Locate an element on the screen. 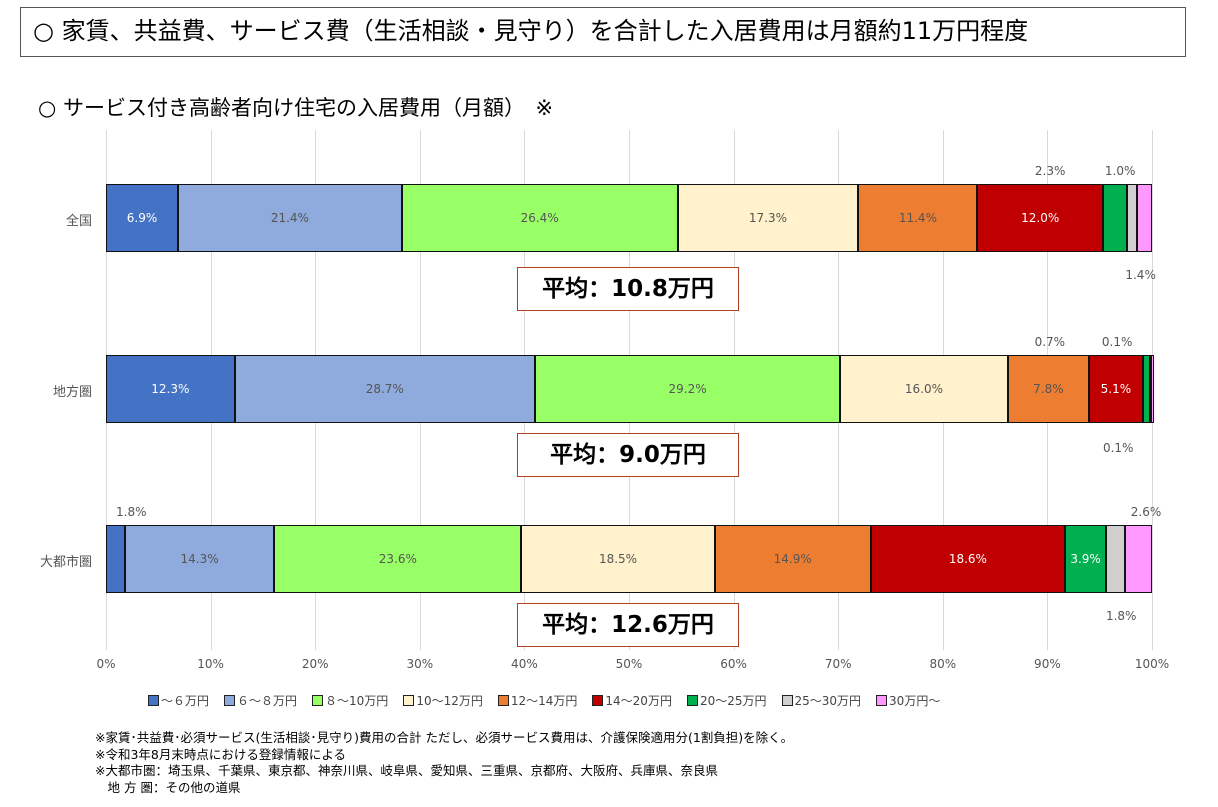 The image size is (1218, 807). bar-segment-with-label: 29.2% is located at coordinates (687, 389).